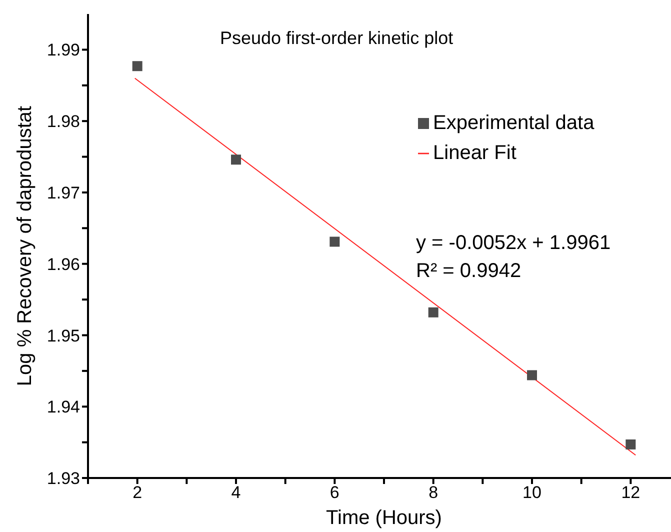  Describe the element at coordinates (433, 492) in the screenshot. I see `x-tick-label: 8` at that location.